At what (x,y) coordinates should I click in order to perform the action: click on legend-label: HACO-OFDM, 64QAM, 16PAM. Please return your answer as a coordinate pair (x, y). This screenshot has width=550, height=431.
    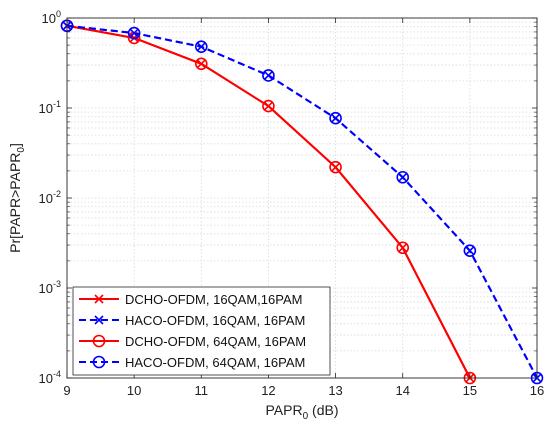
    Looking at the image, I should click on (215, 362).